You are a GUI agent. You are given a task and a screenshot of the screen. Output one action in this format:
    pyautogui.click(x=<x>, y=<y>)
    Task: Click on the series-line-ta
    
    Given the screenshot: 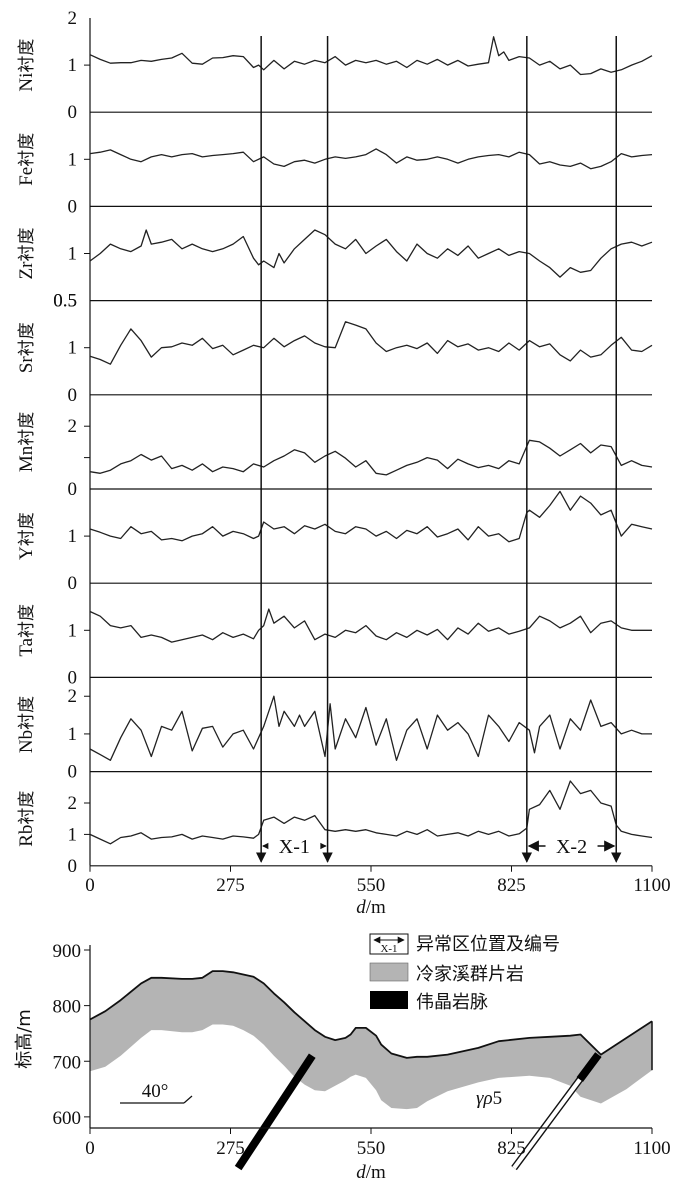 What is the action you would take?
    pyautogui.click(x=370, y=625)
    